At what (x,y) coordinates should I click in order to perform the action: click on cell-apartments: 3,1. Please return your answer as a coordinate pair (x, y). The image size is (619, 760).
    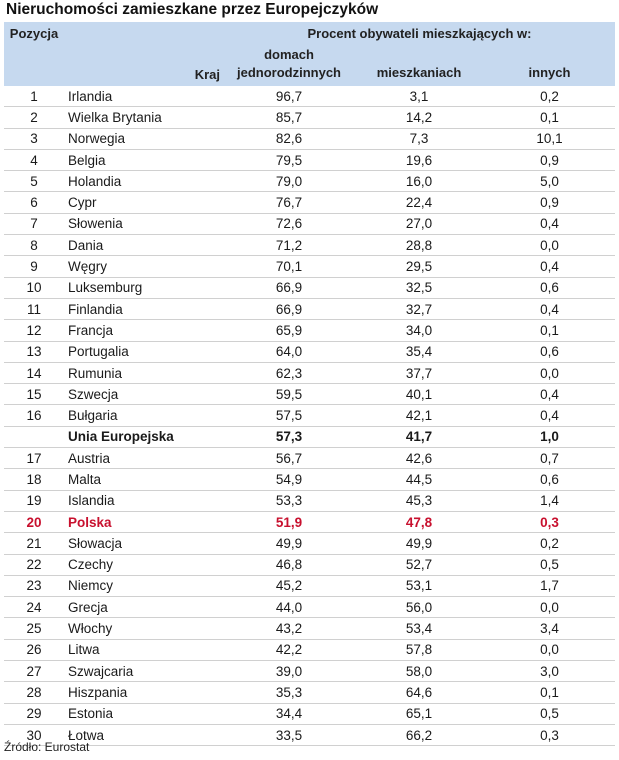
    Looking at the image, I should click on (419, 97).